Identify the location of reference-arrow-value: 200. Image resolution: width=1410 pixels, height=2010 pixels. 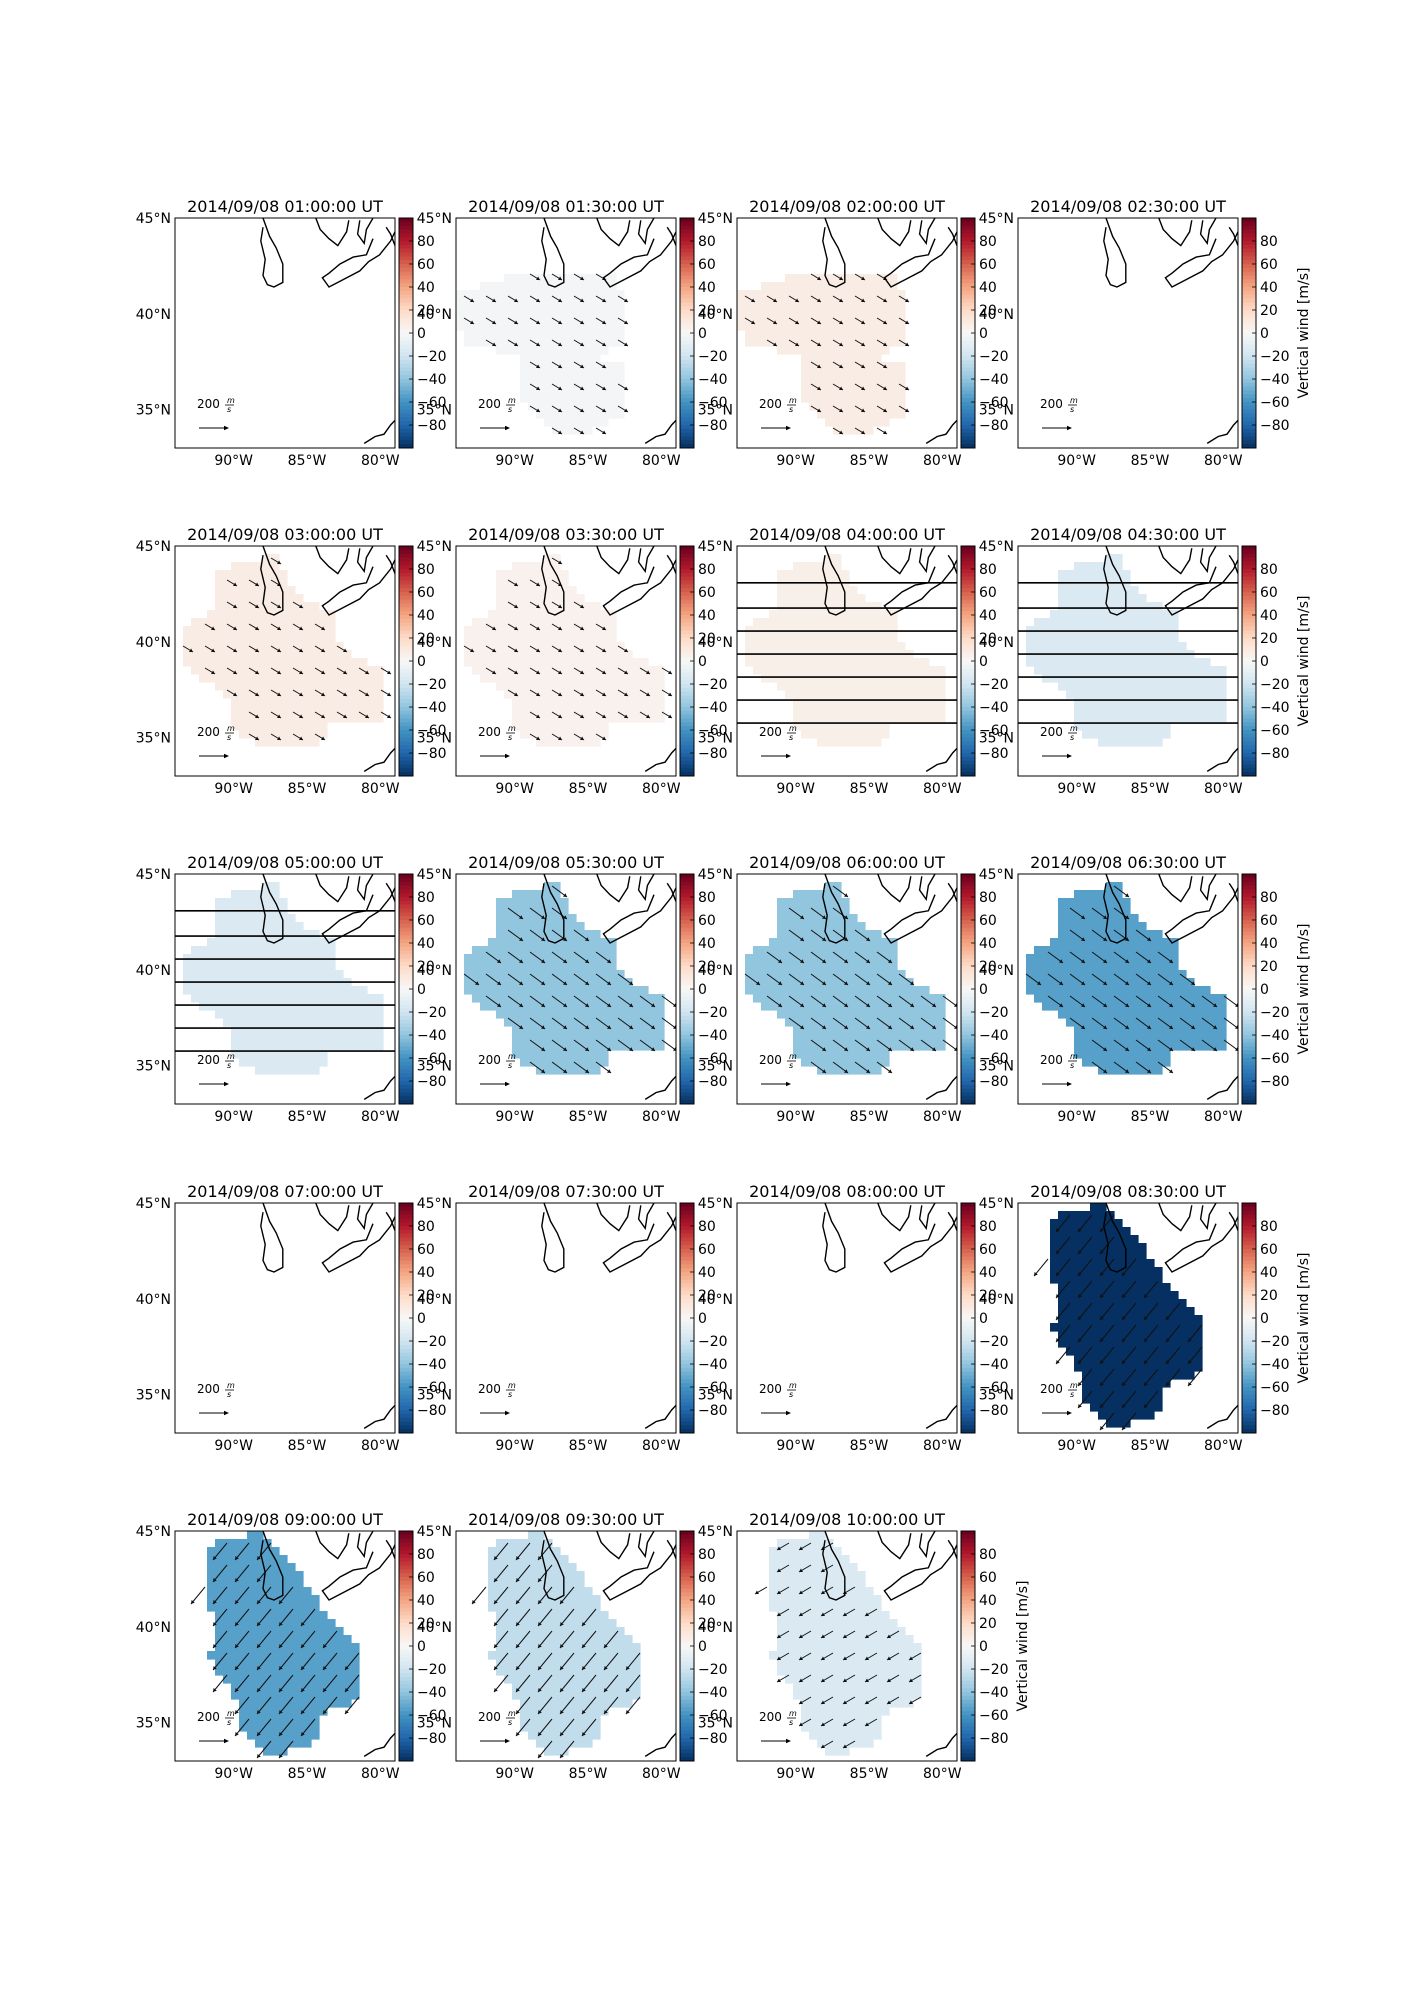
(208, 732).